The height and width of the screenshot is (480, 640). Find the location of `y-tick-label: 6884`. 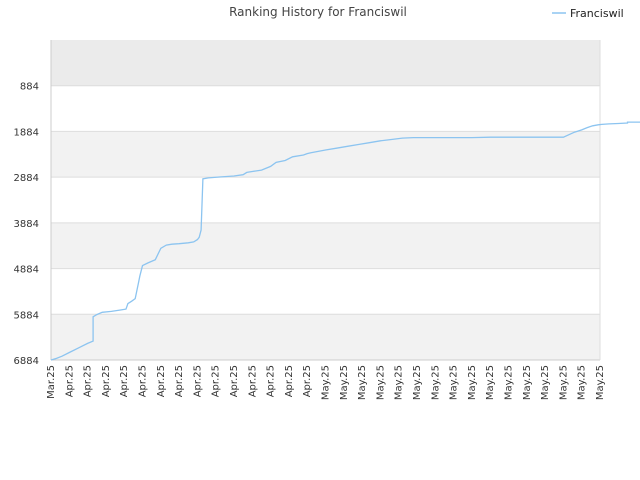

y-tick-label: 6884 is located at coordinates (26, 361).